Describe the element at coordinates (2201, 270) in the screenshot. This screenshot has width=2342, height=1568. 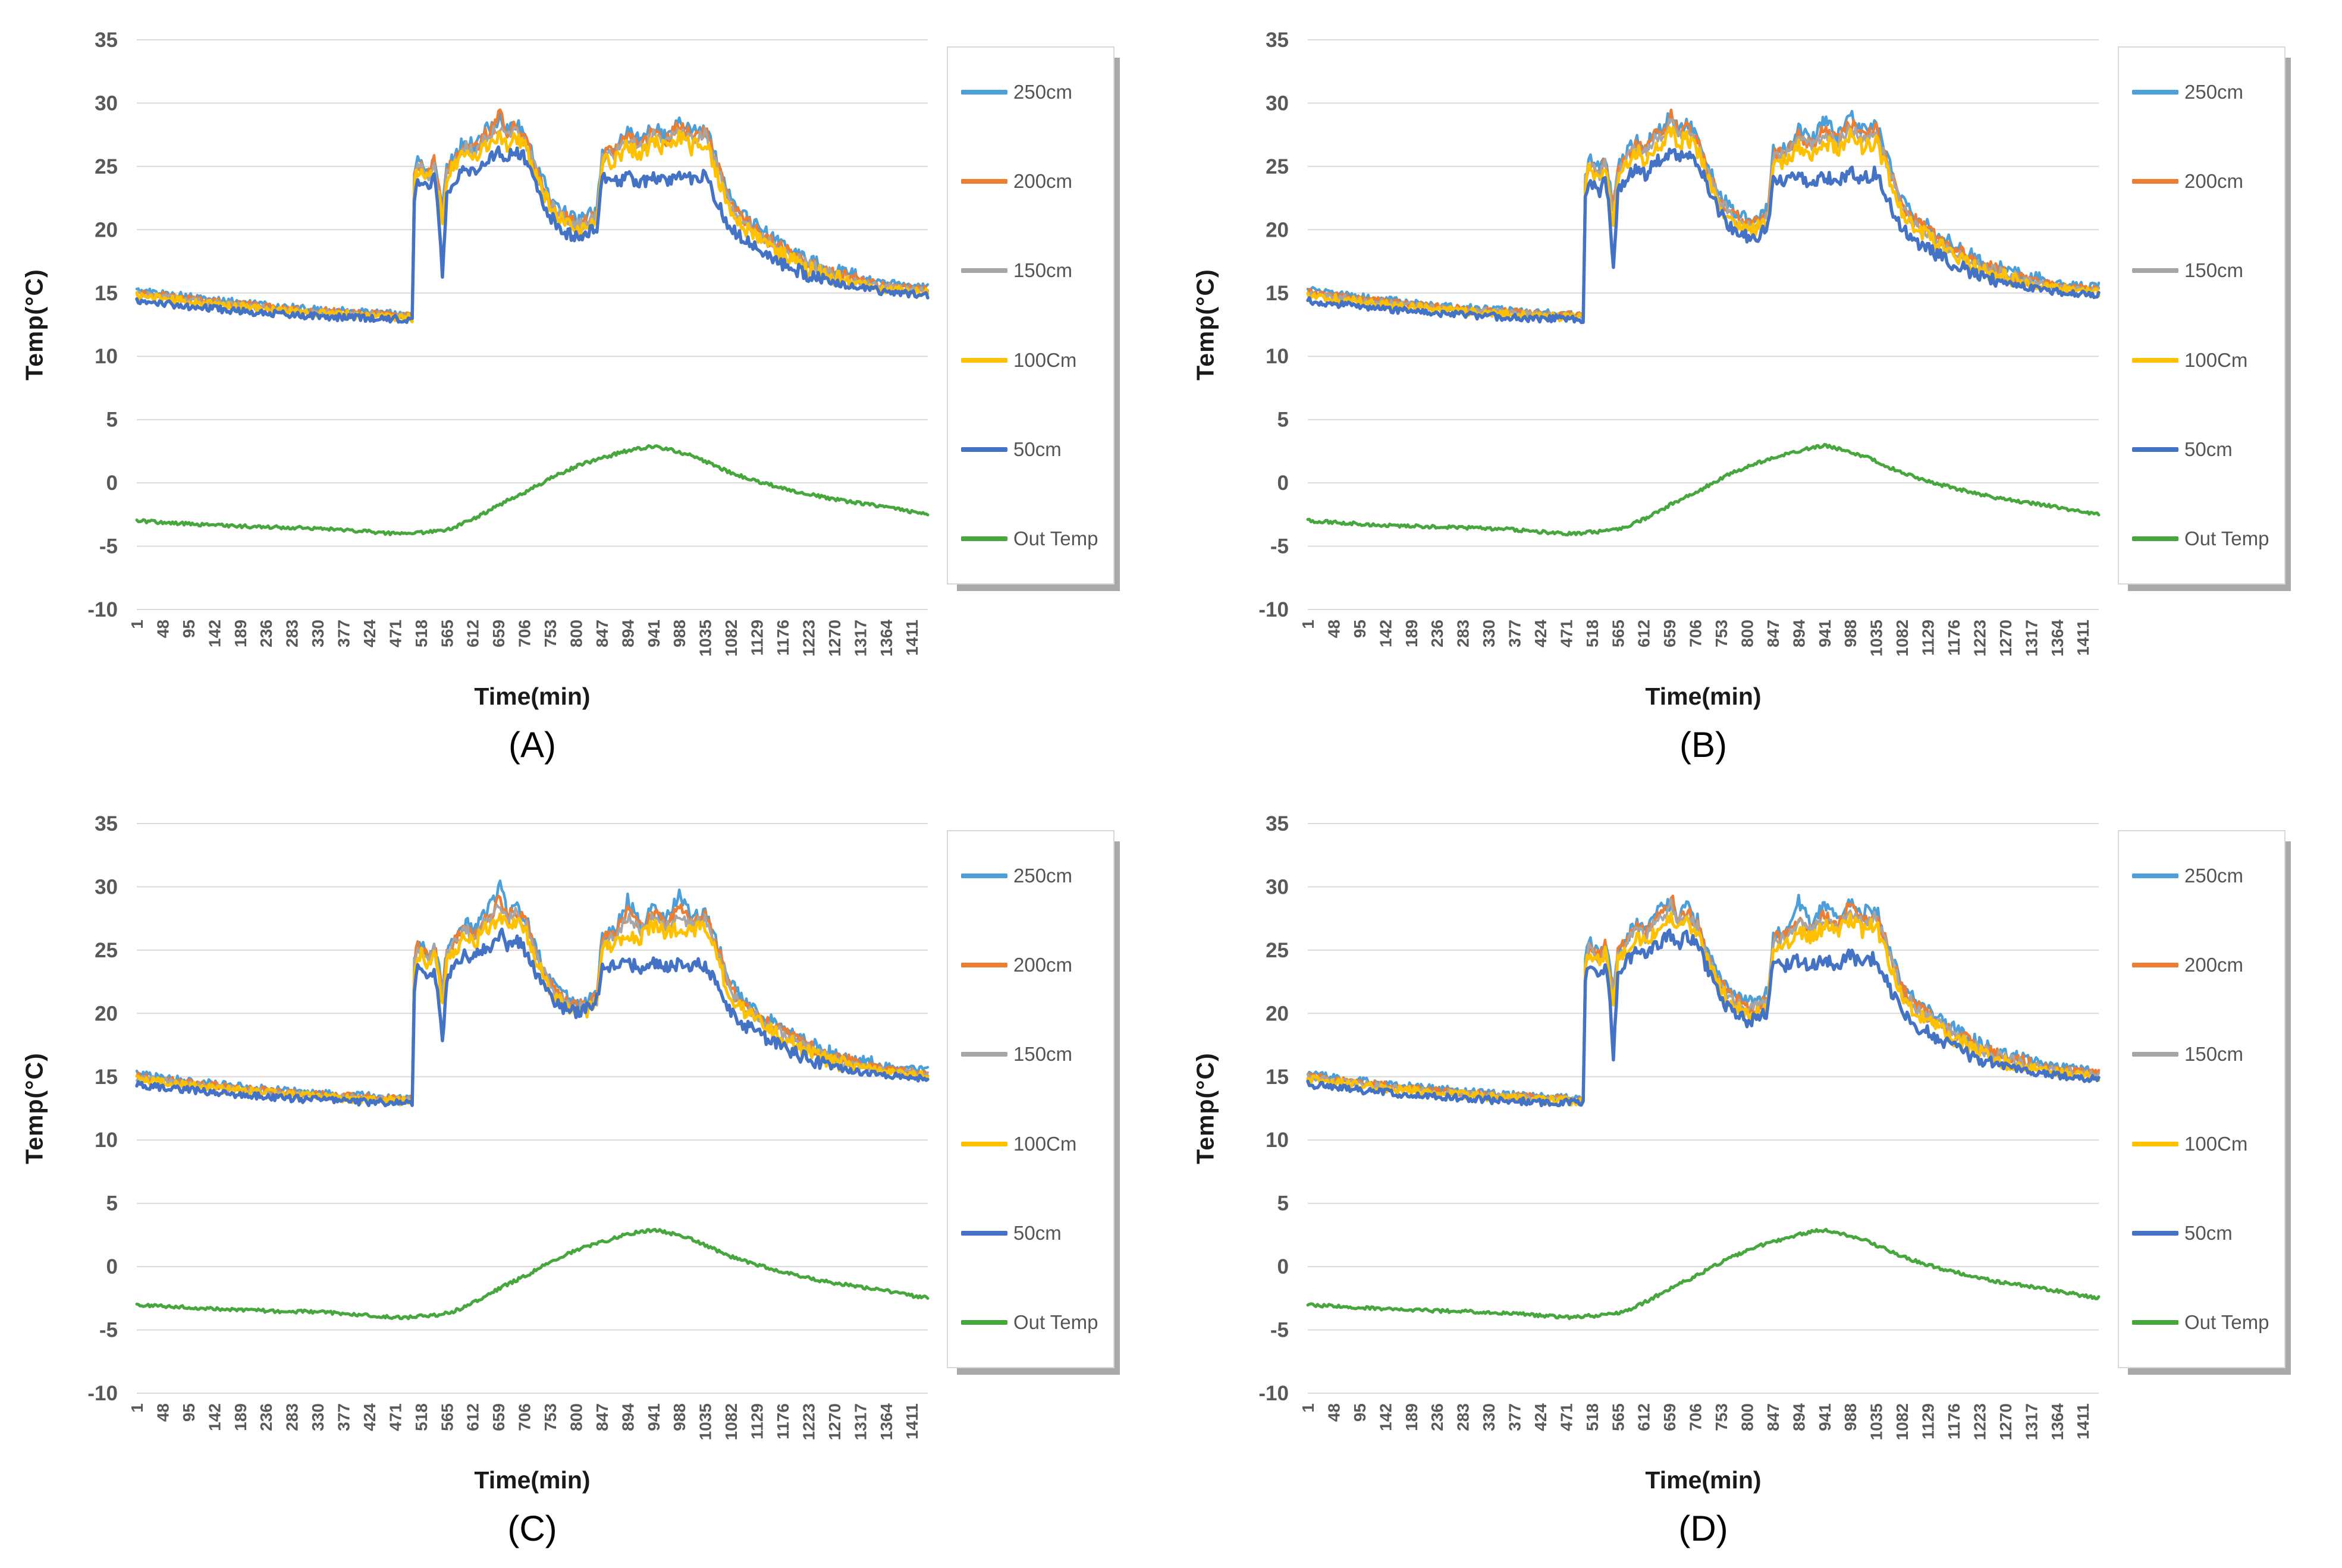
I see `legend-item-150cm: 150cm` at that location.